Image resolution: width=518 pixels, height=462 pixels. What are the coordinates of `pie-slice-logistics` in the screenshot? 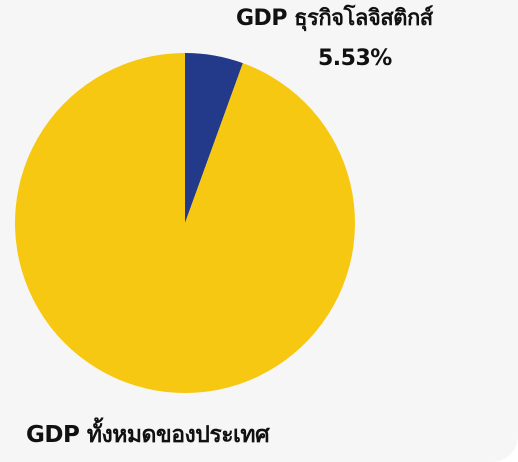 It's located at (214, 138).